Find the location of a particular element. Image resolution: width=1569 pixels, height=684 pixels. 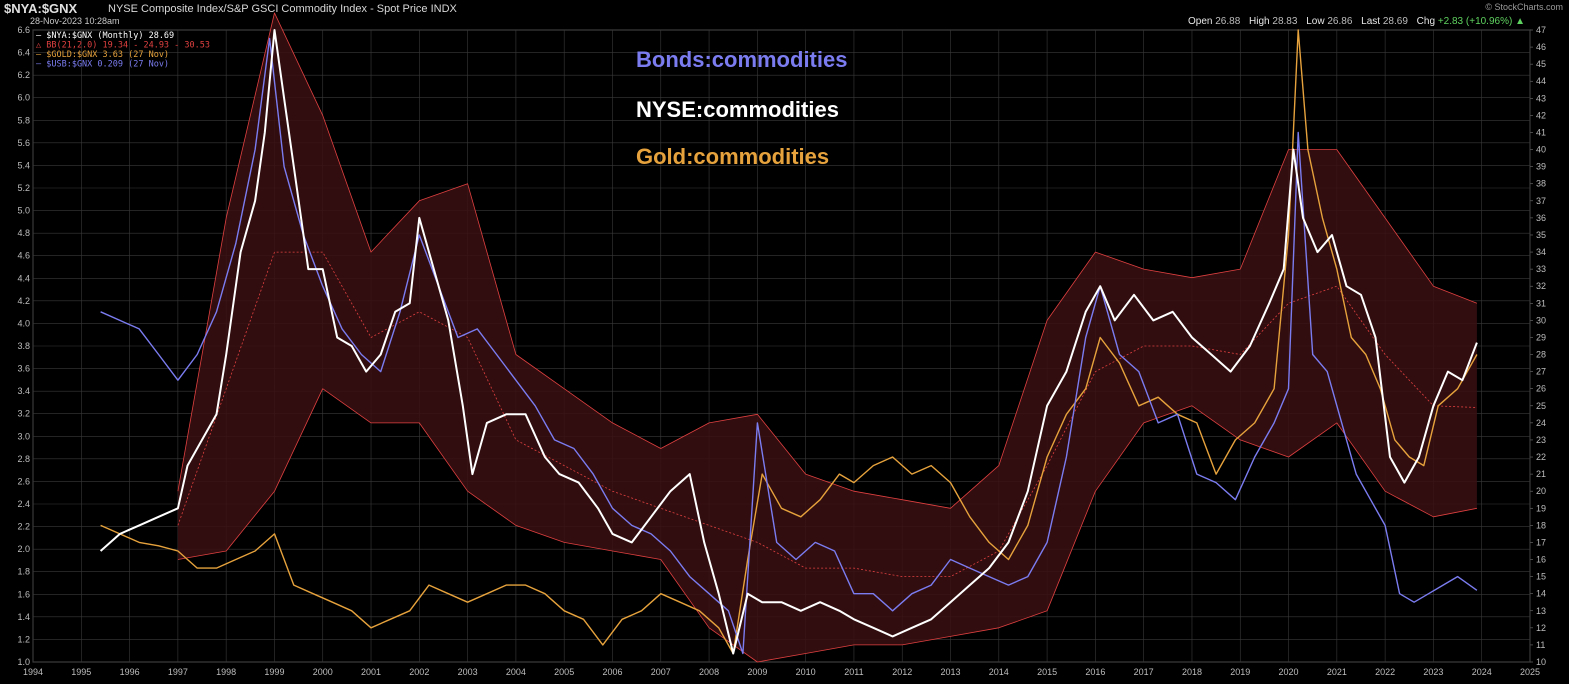

right-tick-label: 23 is located at coordinates (1541, 440).